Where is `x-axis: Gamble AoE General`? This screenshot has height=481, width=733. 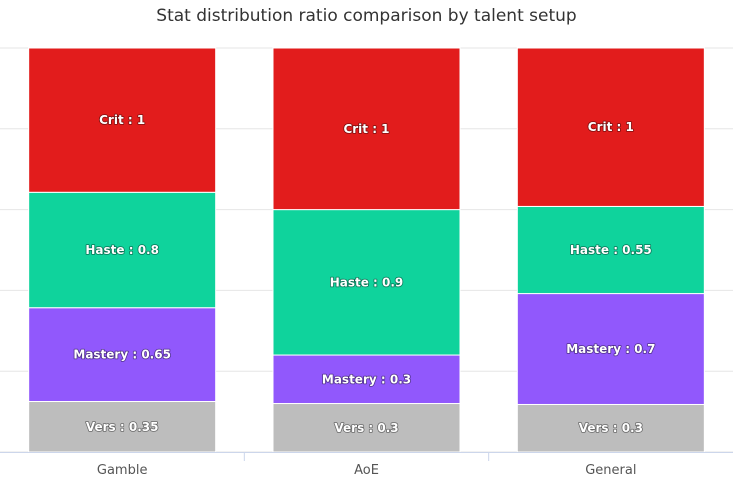
x-axis: Gamble AoE General is located at coordinates (366, 465).